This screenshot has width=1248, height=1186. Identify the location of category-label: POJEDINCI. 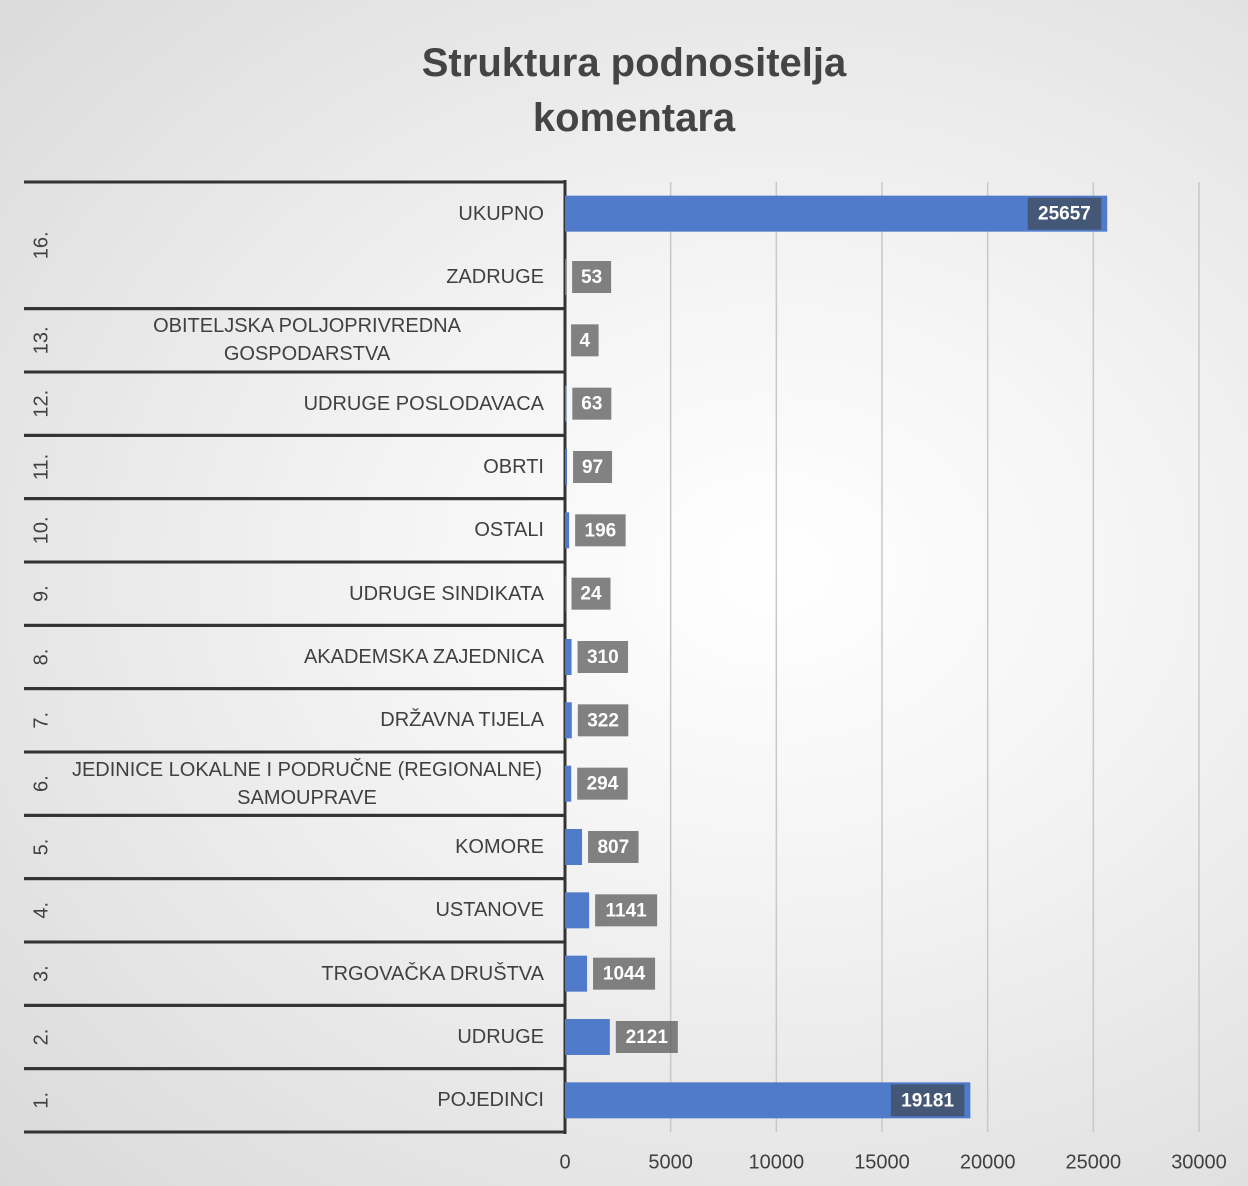
(307, 1100).